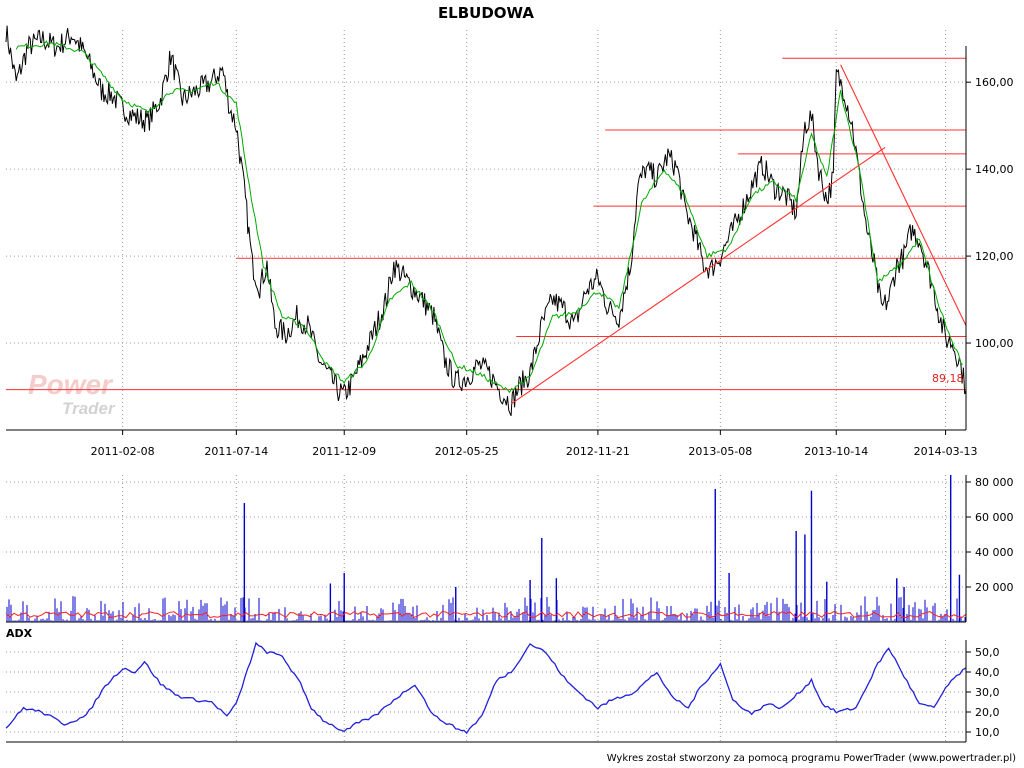 The width and height of the screenshot is (1024, 768). I want to click on powertrader-watermark: Power Trader, so click(72, 393).